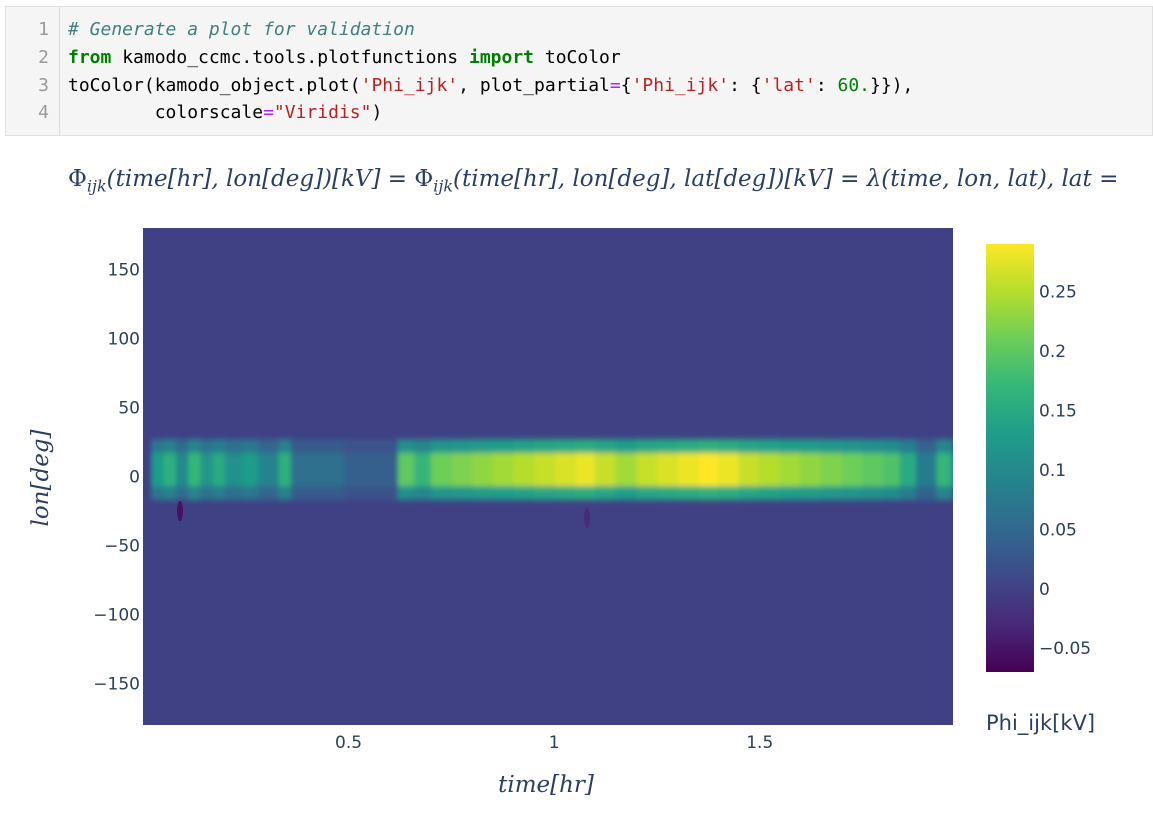  What do you see at coordinates (134, 478) in the screenshot?
I see `y-tick-label: 0` at bounding box center [134, 478].